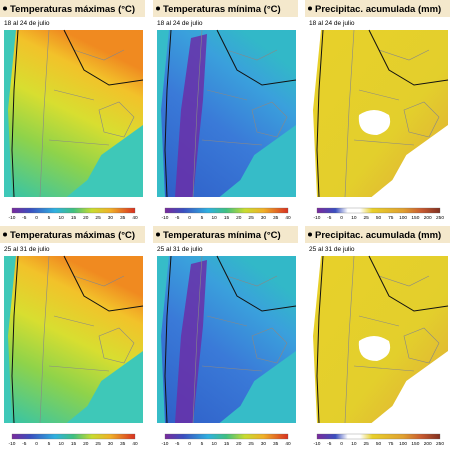 The image size is (450, 450). Describe the element at coordinates (374, 348) in the screenshot. I see `dry-area` at that location.